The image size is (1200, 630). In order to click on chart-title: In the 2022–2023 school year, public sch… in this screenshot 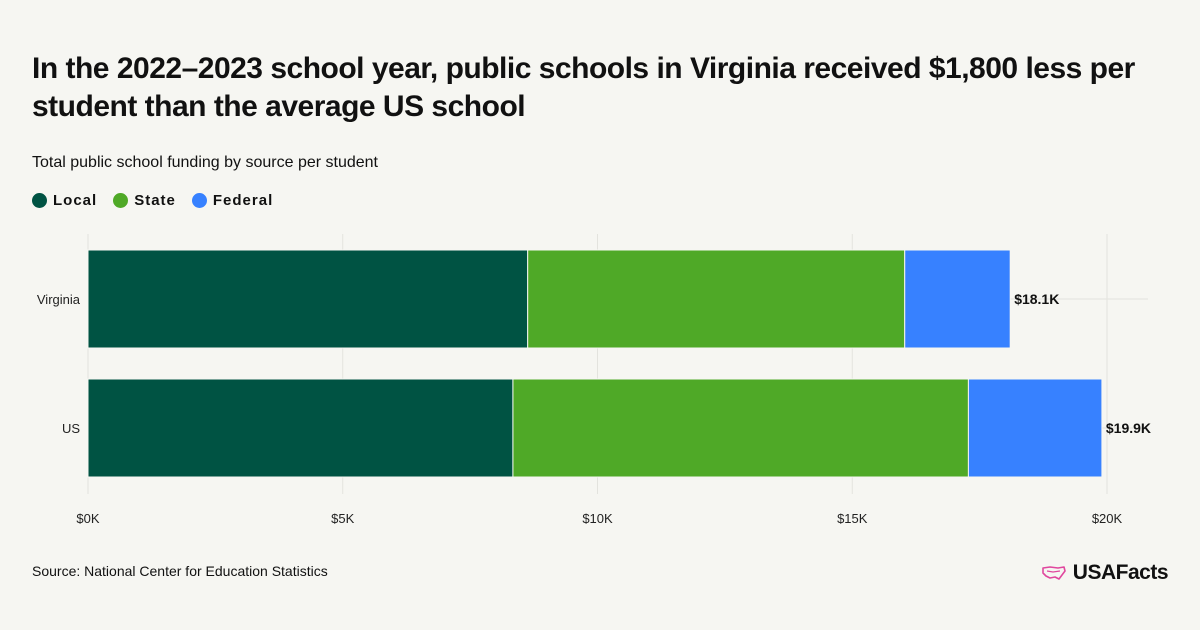, I will do `click(583, 87)`.